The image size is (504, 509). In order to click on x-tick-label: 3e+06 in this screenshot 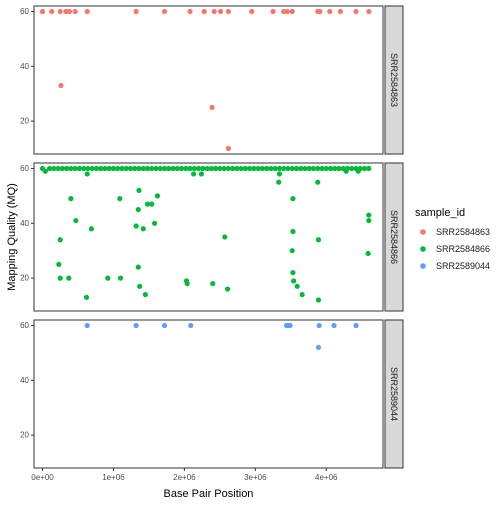, I will do `click(255, 477)`.